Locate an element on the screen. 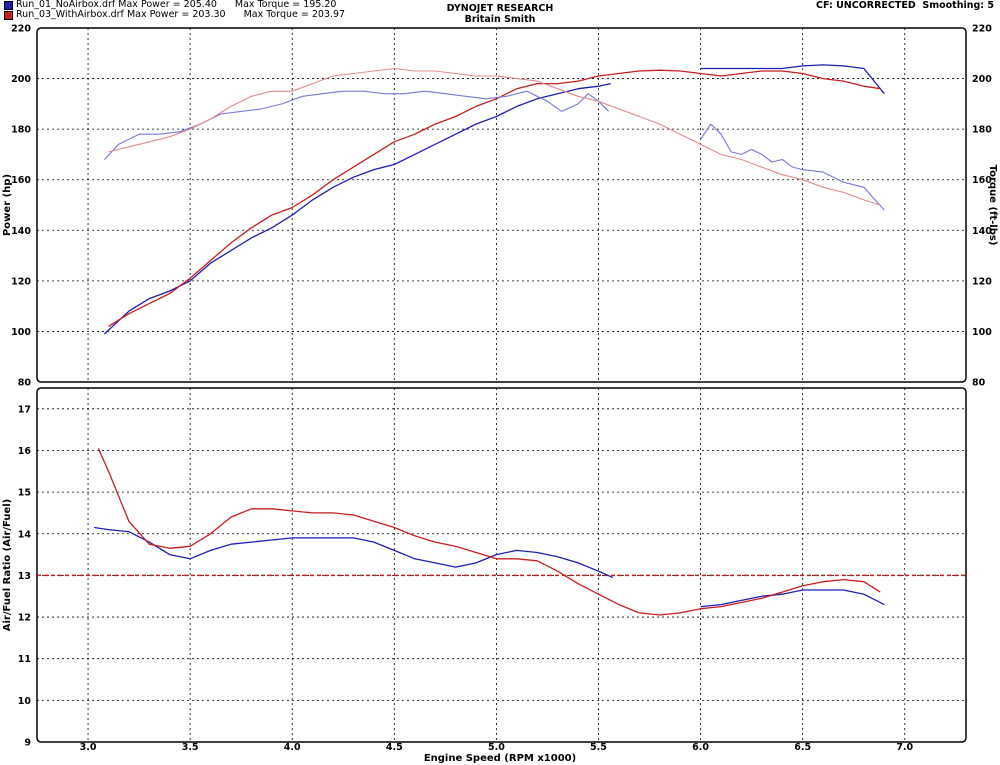 The width and height of the screenshot is (1000, 765). power-ytick-right-80: 80 is located at coordinates (979, 383).